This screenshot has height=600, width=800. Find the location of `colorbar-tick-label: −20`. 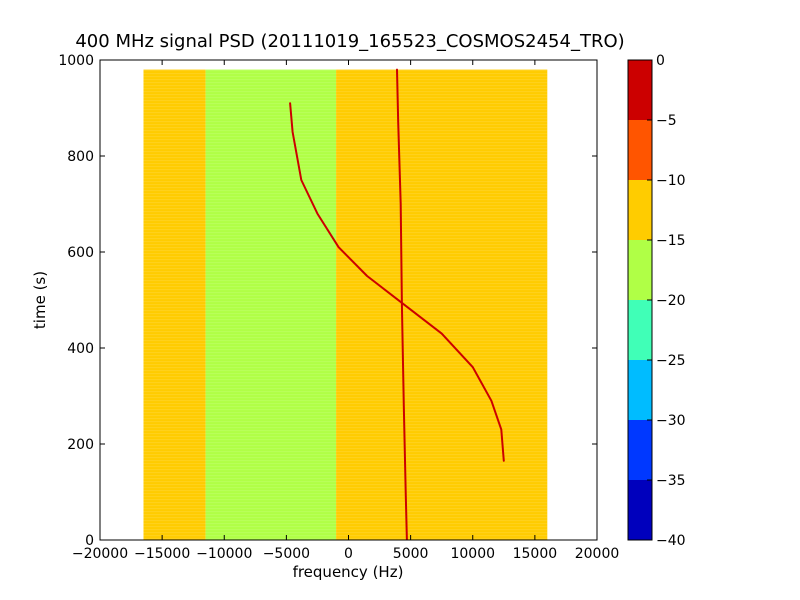

colorbar-tick-label: −20 is located at coordinates (671, 301).